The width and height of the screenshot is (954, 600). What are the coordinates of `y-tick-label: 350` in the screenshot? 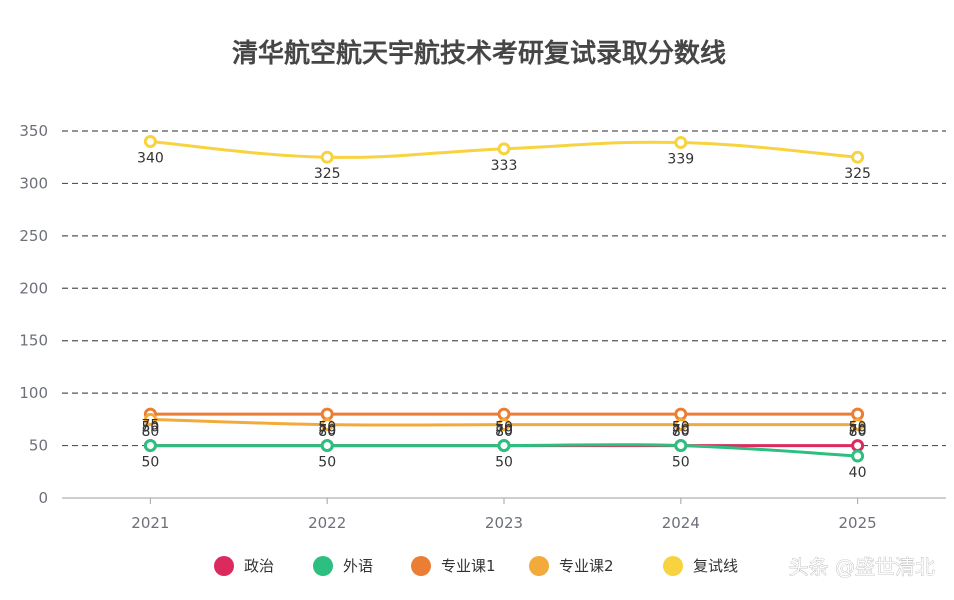 It's located at (33, 131).